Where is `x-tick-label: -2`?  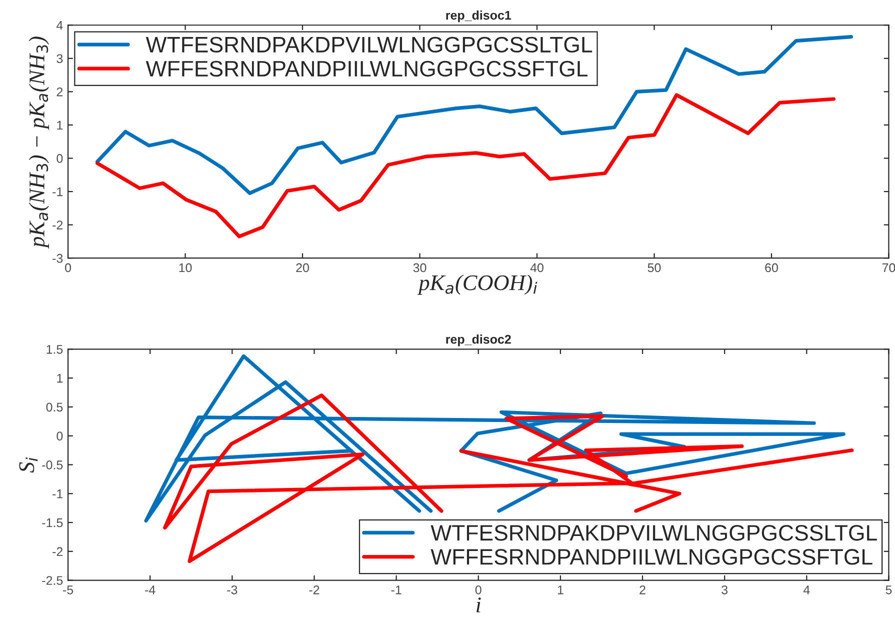
x-tick-label: -2 is located at coordinates (314, 589).